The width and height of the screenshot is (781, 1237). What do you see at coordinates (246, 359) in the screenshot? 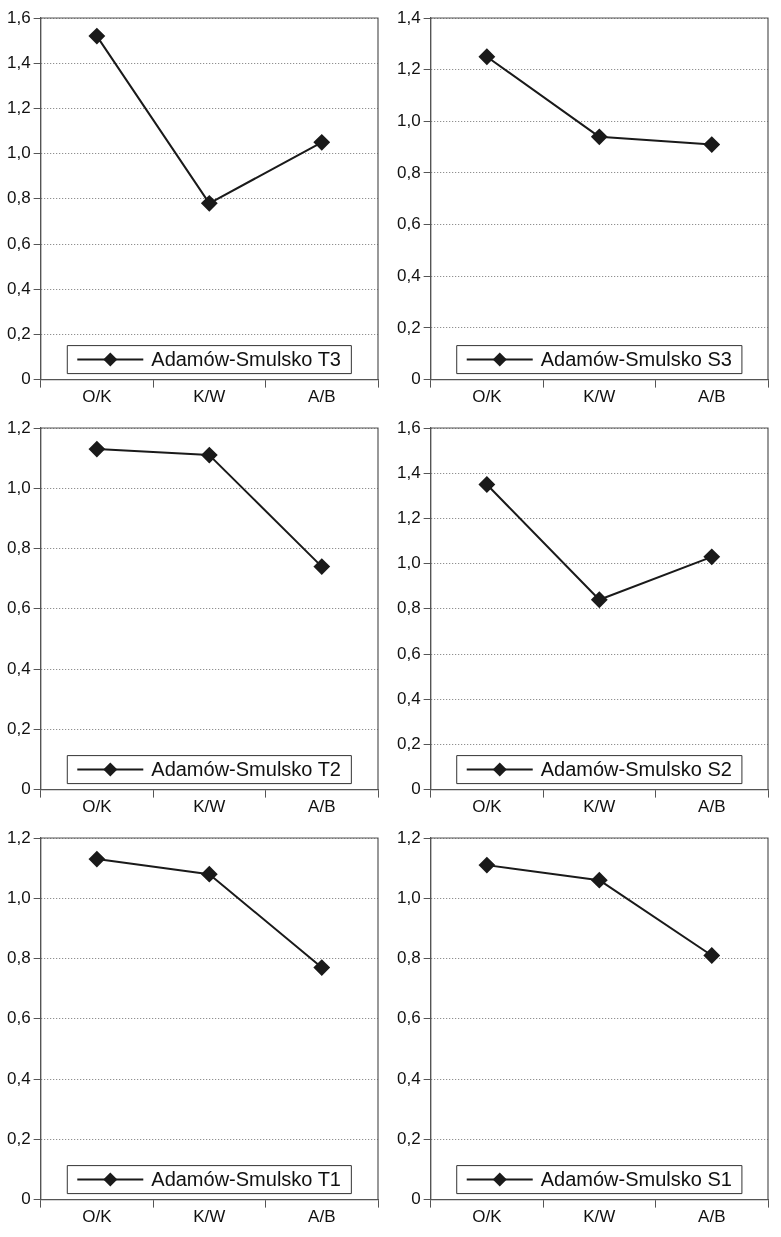
I see `legend-label: Adamów-Smulsko T3` at bounding box center [246, 359].